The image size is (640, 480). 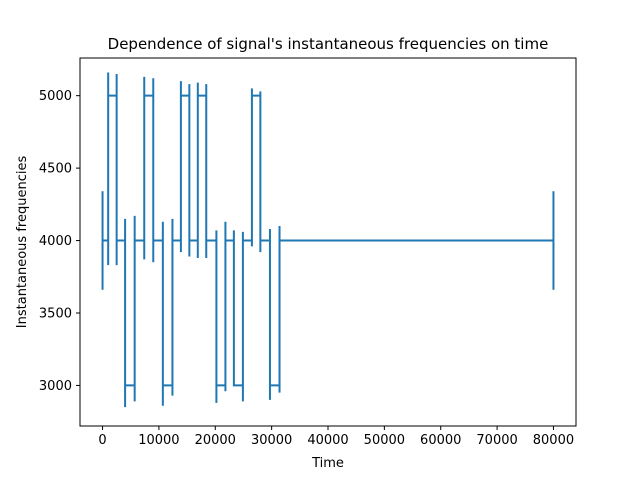 I want to click on x-tick-label: 70000, so click(x=496, y=440).